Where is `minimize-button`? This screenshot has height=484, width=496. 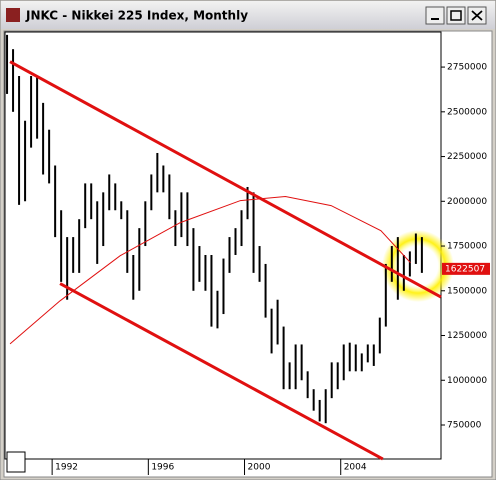 minimize-button is located at coordinates (435, 15).